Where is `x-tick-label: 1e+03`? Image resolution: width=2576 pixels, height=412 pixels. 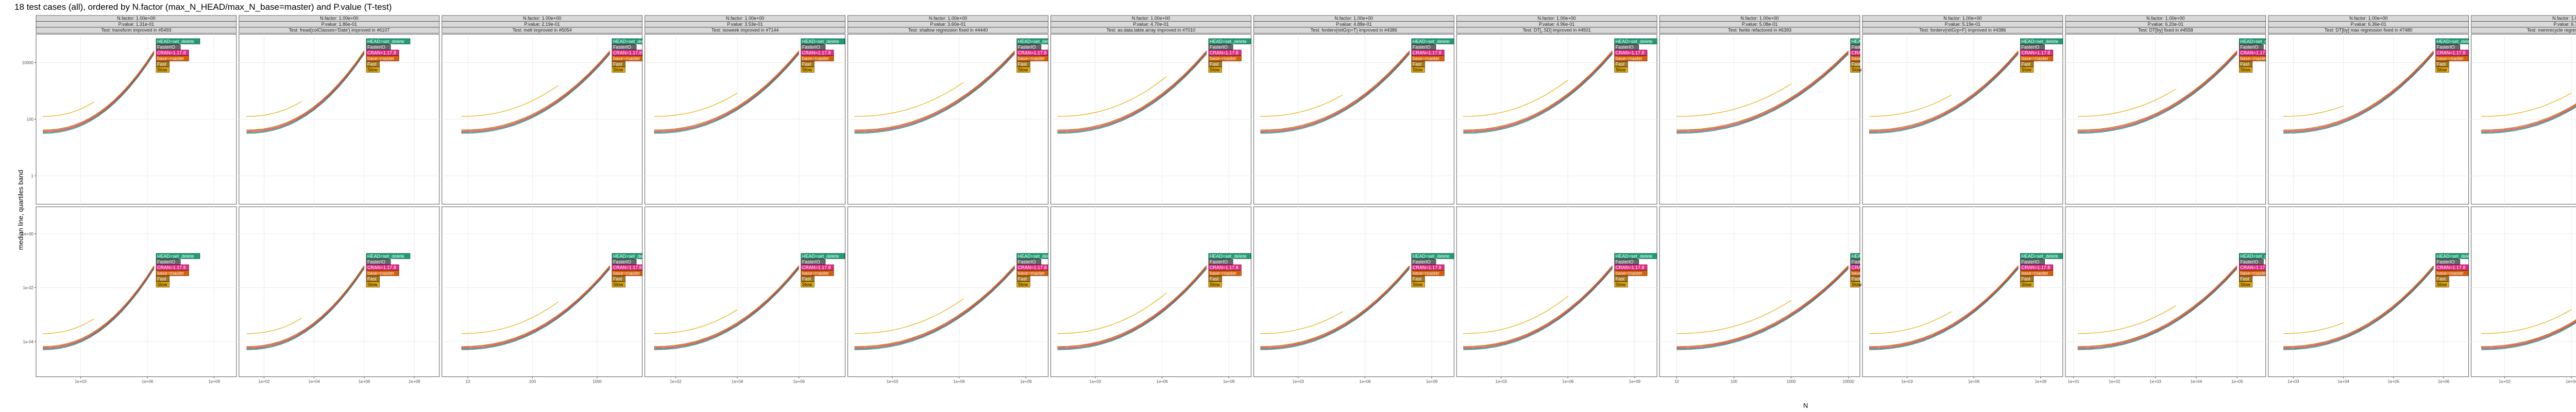
x-tick-label: 1e+03 is located at coordinates (2155, 382).